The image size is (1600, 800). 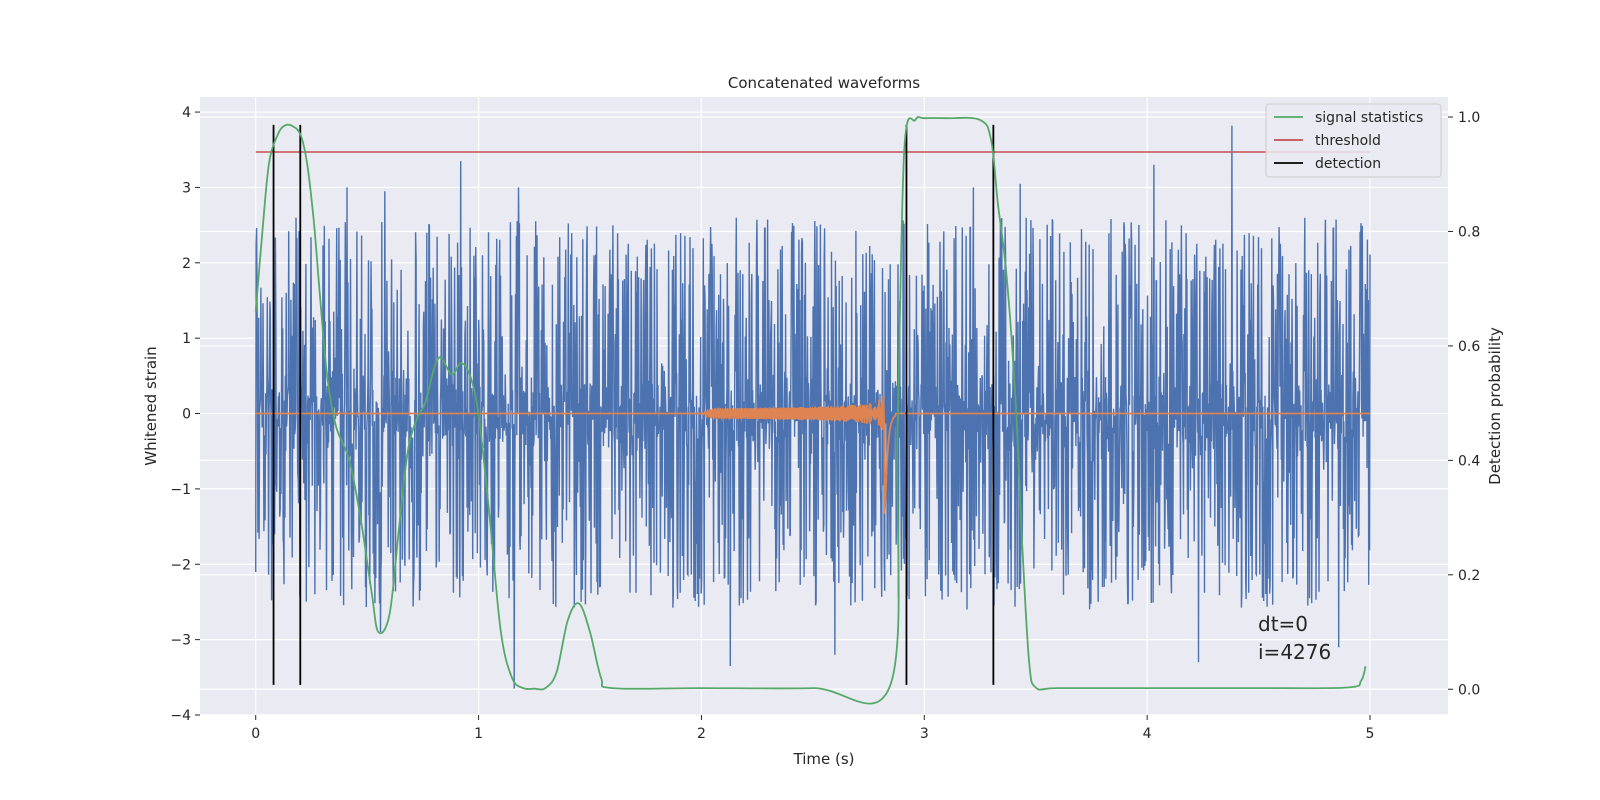 I want to click on right-y-tick-label: 1.0, so click(x=1469, y=118).